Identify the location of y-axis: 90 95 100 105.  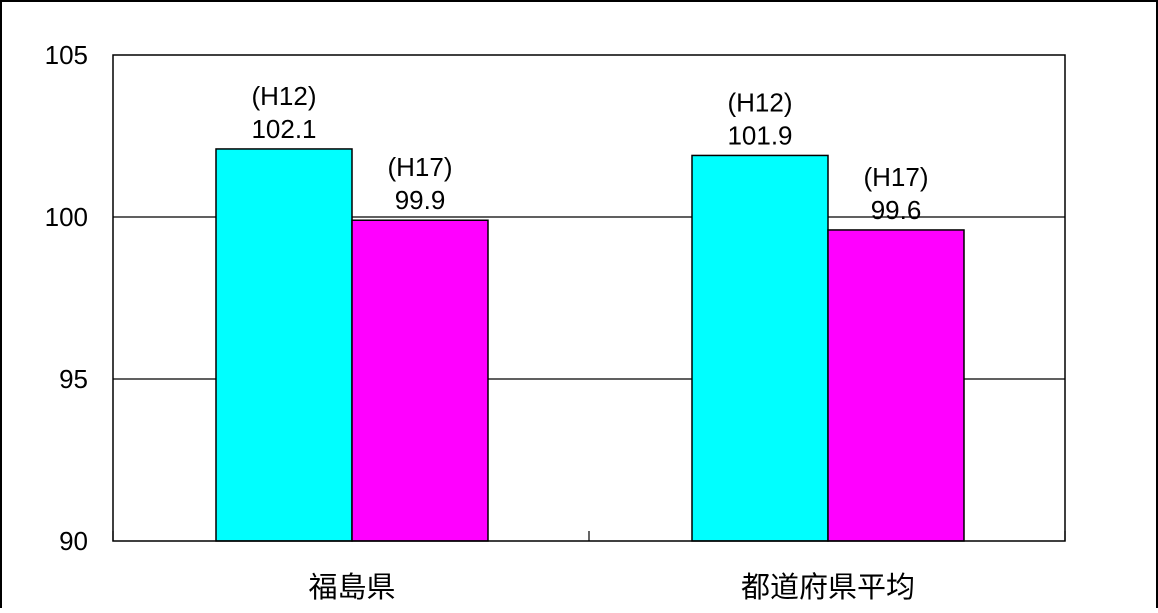
(66, 298).